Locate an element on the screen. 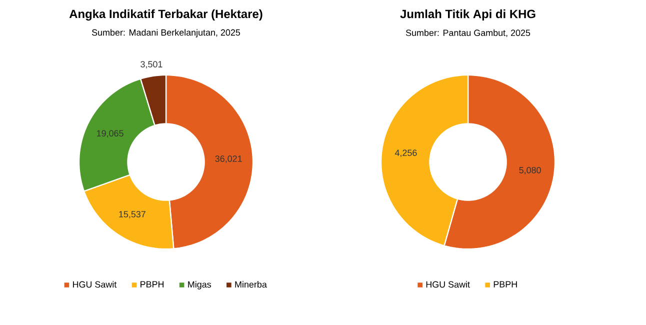 This screenshot has height=325, width=646. data-label: 36,021 is located at coordinates (228, 159).